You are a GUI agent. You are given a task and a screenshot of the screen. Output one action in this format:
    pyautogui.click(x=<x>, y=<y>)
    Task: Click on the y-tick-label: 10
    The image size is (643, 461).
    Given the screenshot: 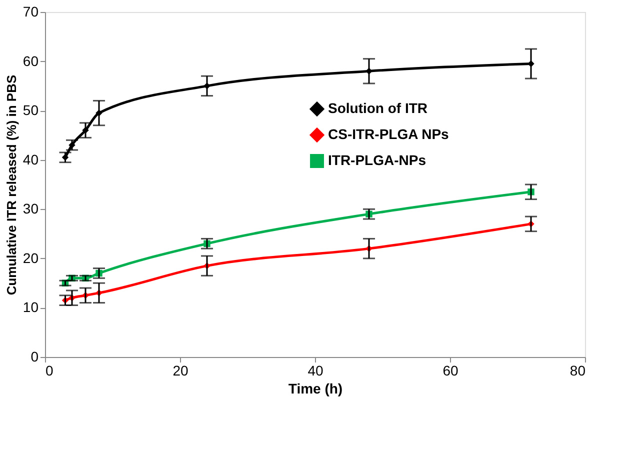 What is the action you would take?
    pyautogui.click(x=30, y=307)
    